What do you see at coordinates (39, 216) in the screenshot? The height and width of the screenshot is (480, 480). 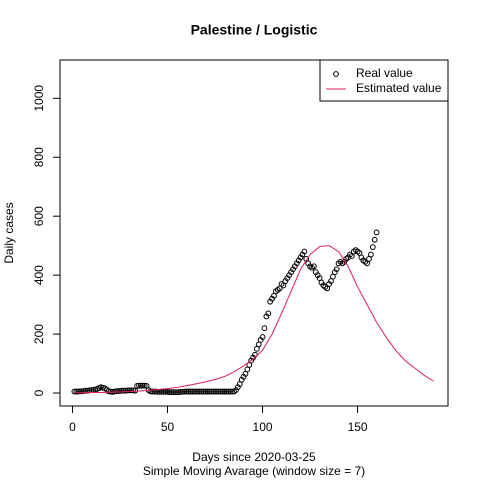 I see `y-tick-label: 600` at bounding box center [39, 216].